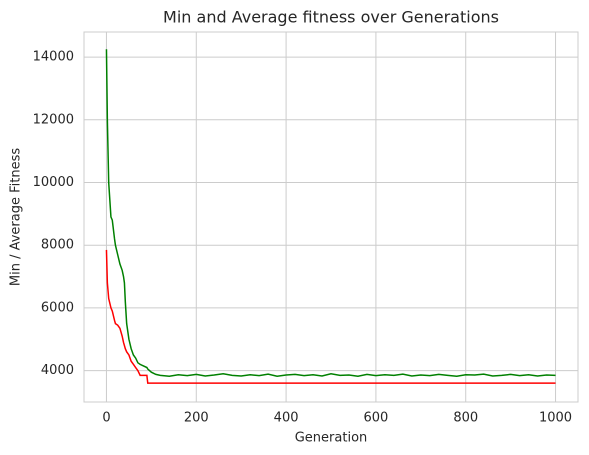  What do you see at coordinates (196, 418) in the screenshot?
I see `x-tick-label: 200` at bounding box center [196, 418].